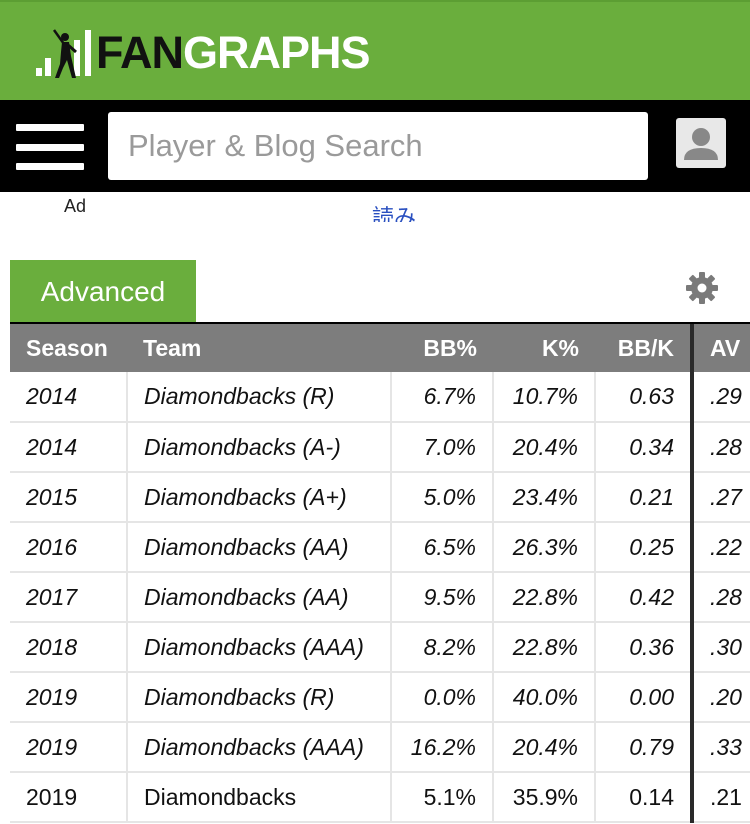 This screenshot has height=824, width=750. What do you see at coordinates (544, 797) in the screenshot?
I see `cell-k-pct: 35.9%` at bounding box center [544, 797].